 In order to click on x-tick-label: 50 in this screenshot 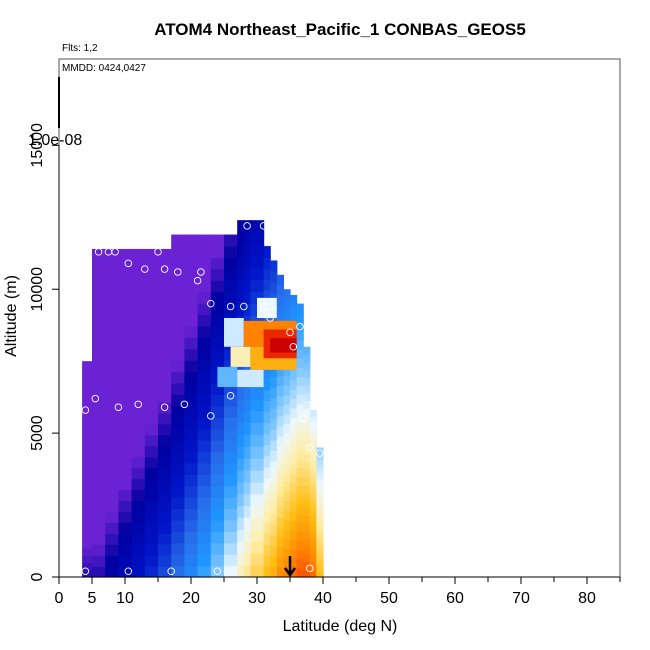, I will do `click(389, 598)`.